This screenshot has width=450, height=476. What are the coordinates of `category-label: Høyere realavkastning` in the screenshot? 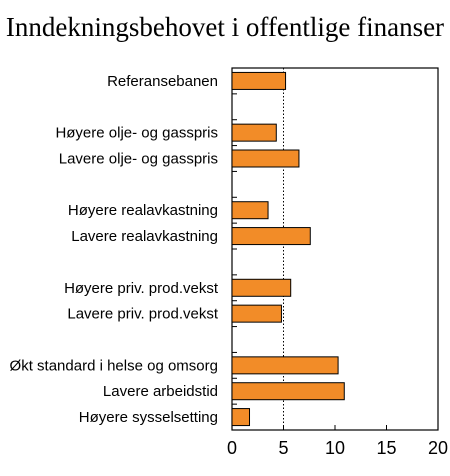 It's located at (143, 210).